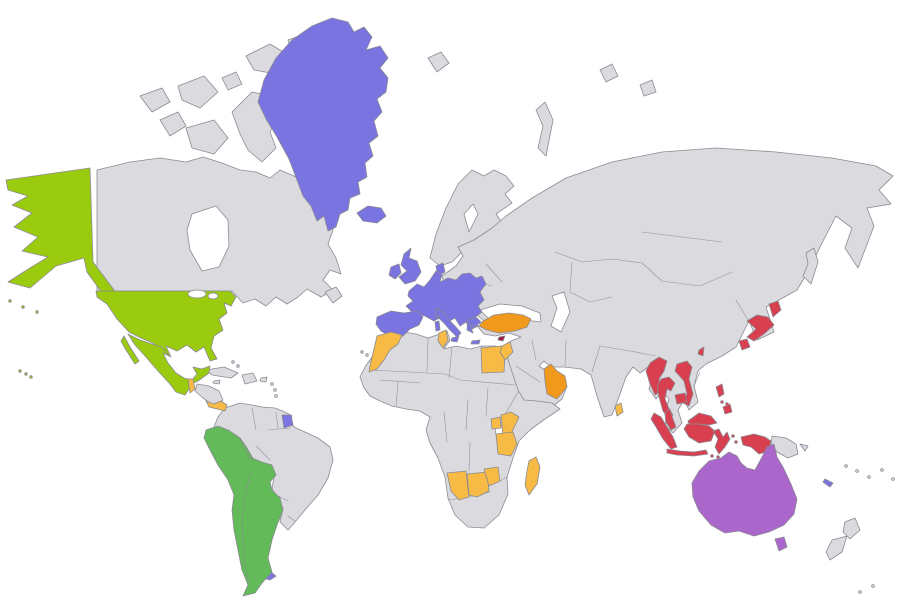 This screenshot has height=610, width=900. Describe the element at coordinates (804, 447) in the screenshot. I see `region-new-britain` at that location.